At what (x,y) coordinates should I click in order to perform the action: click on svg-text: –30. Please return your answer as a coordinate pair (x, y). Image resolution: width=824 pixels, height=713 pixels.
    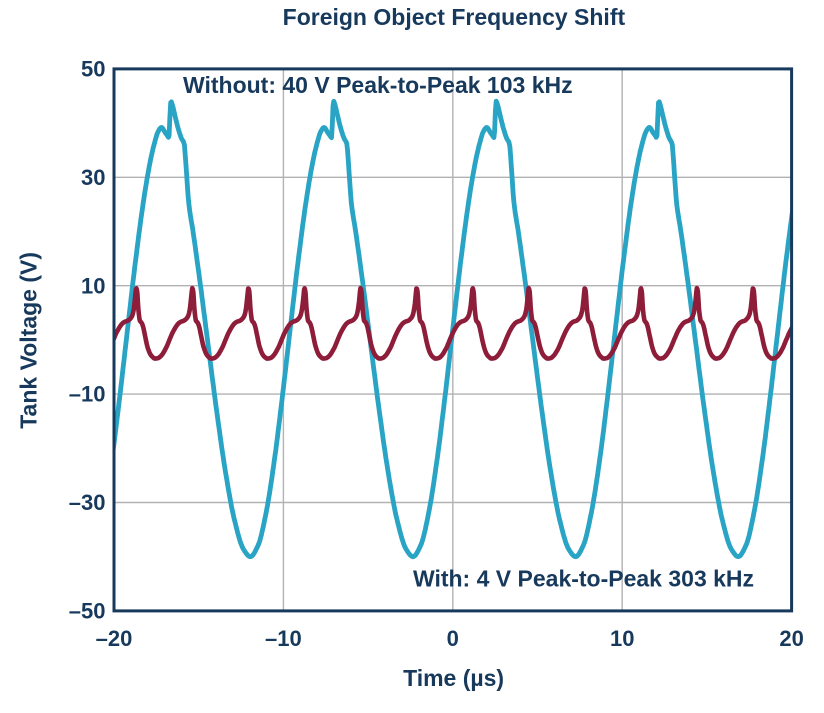
    Looking at the image, I should click on (87, 502).